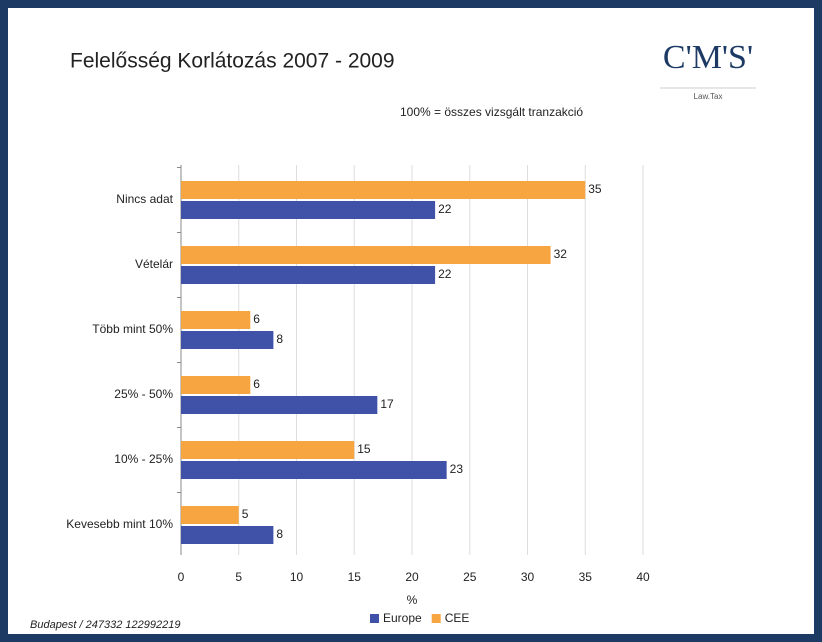 The width and height of the screenshot is (822, 642). I want to click on value-label: 35, so click(595, 189).